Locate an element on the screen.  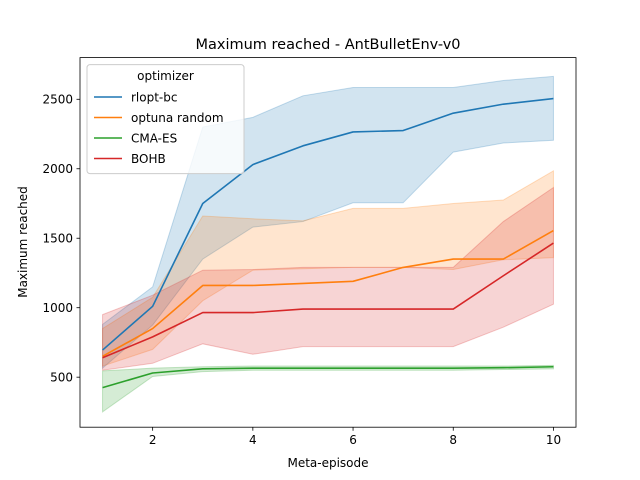
legend-label-rlopt-bc: rlopt-bc is located at coordinates (154, 97).